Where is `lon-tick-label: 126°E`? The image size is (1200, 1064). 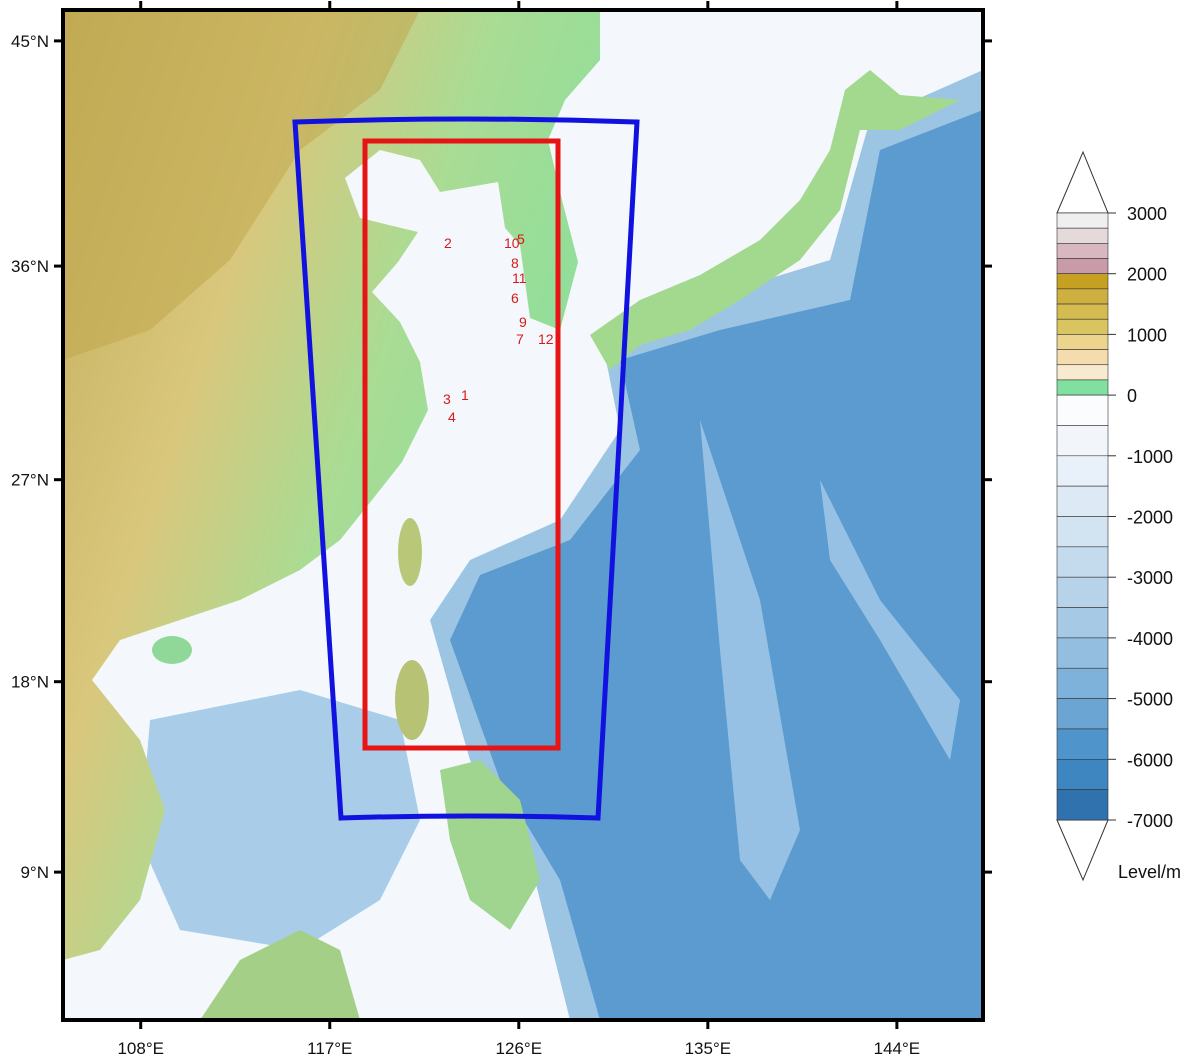
lon-tick-label: 126°E is located at coordinates (519, 1048).